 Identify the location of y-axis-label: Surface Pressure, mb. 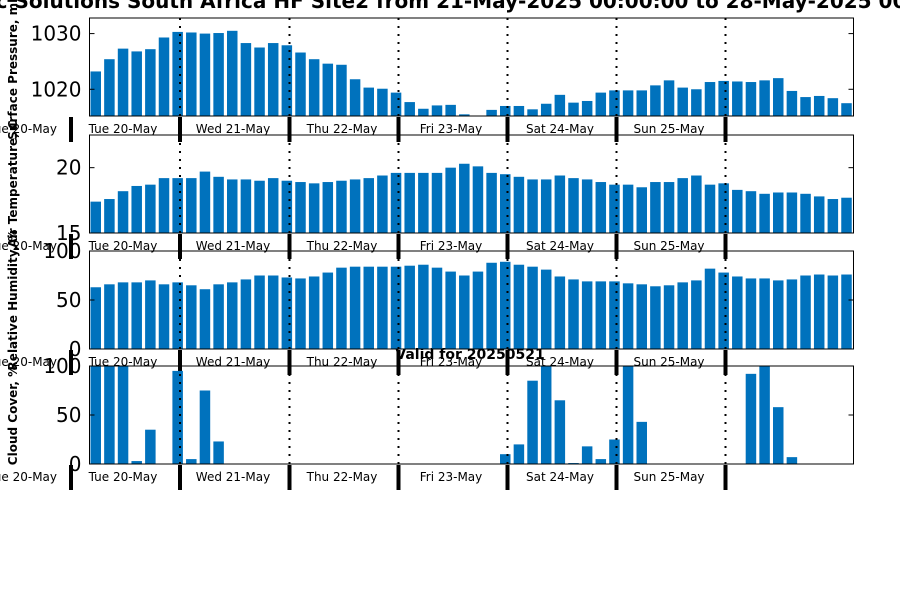
(13, 70).